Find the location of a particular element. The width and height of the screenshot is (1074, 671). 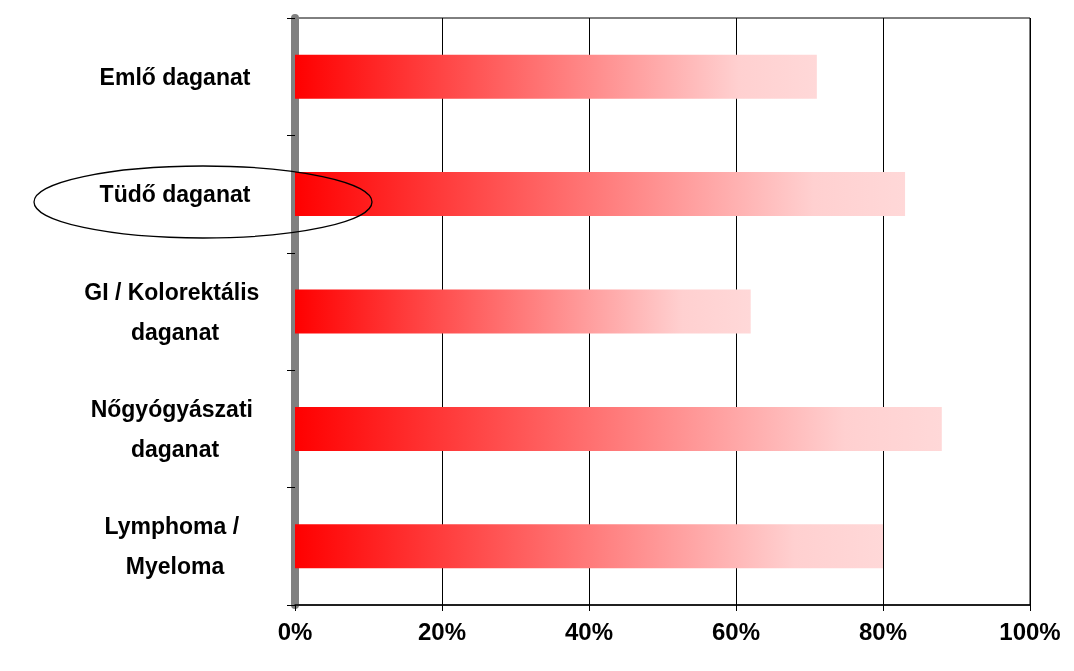

y-tick-label: GI / Kolorektális daganat is located at coordinates (175, 311).